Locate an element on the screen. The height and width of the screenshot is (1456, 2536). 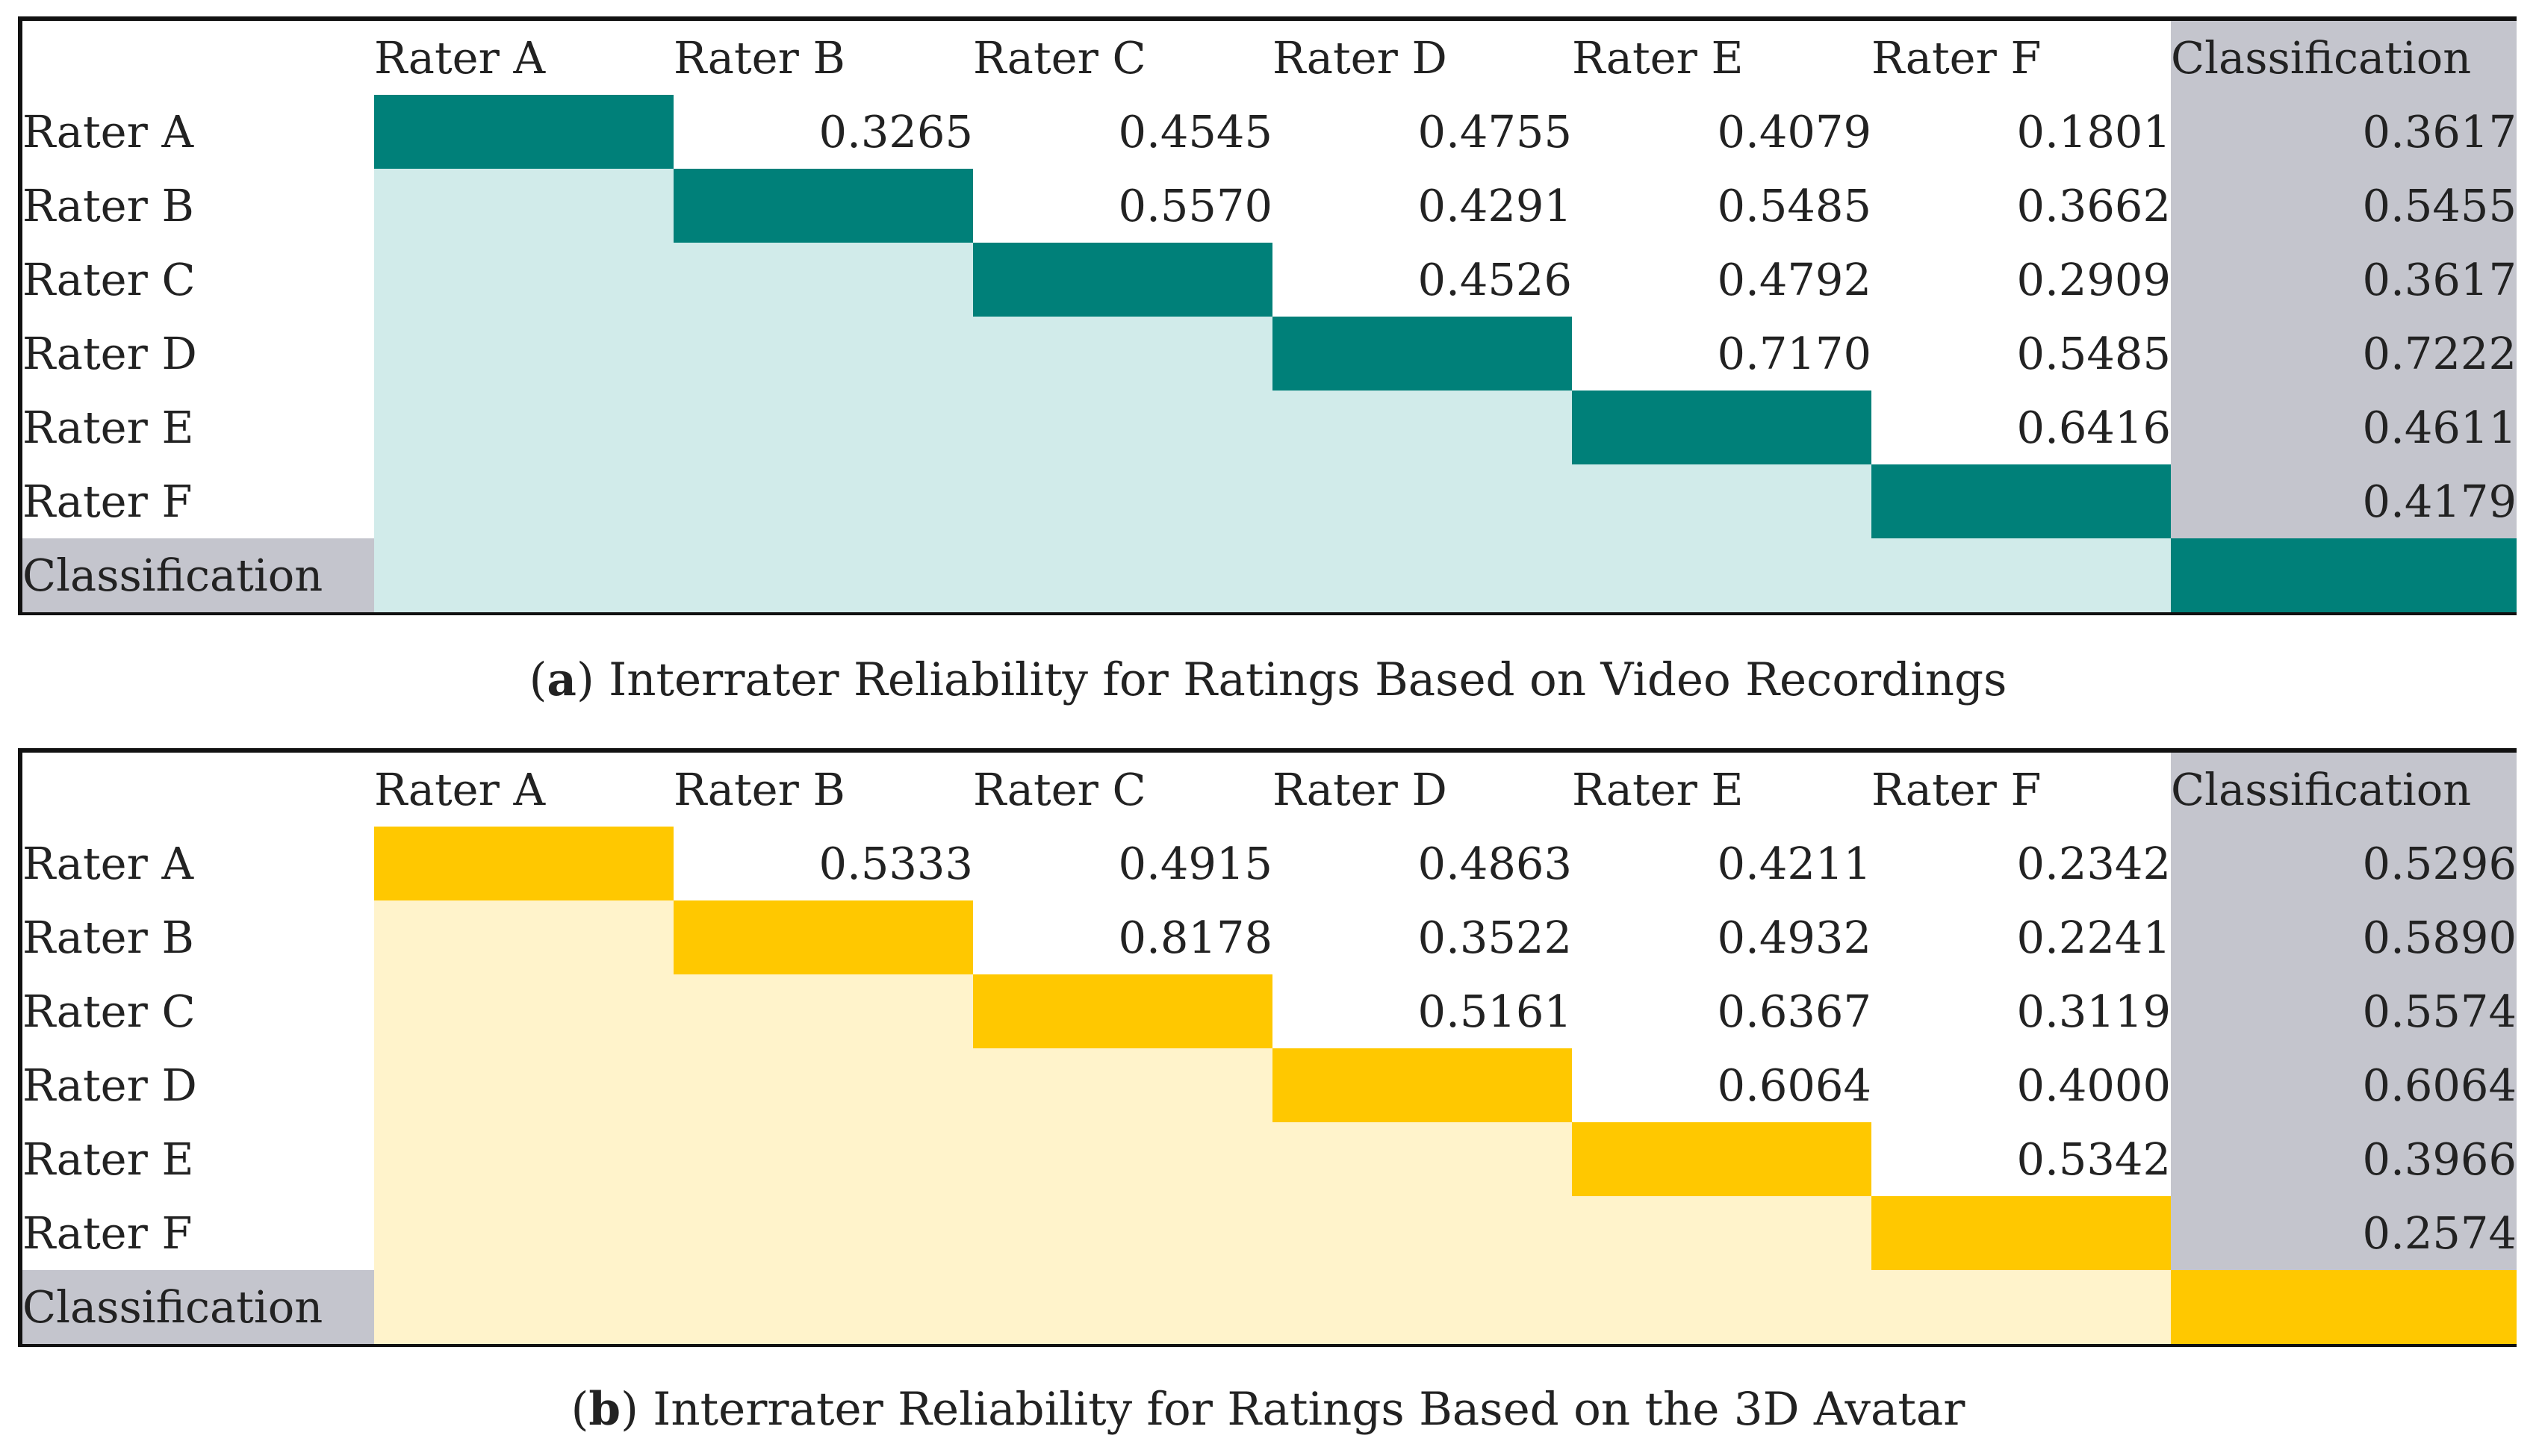
matrix-row: Rater D 0.7170 0.5485 0.7222 is located at coordinates (1269, 354).